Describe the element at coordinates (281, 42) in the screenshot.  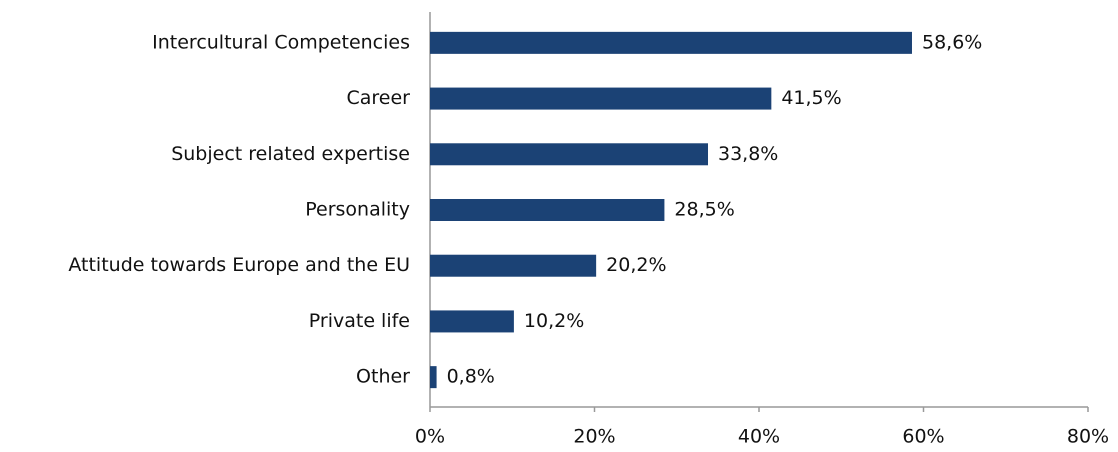
I see `y-tick-label: Intercultural Competencies` at that location.